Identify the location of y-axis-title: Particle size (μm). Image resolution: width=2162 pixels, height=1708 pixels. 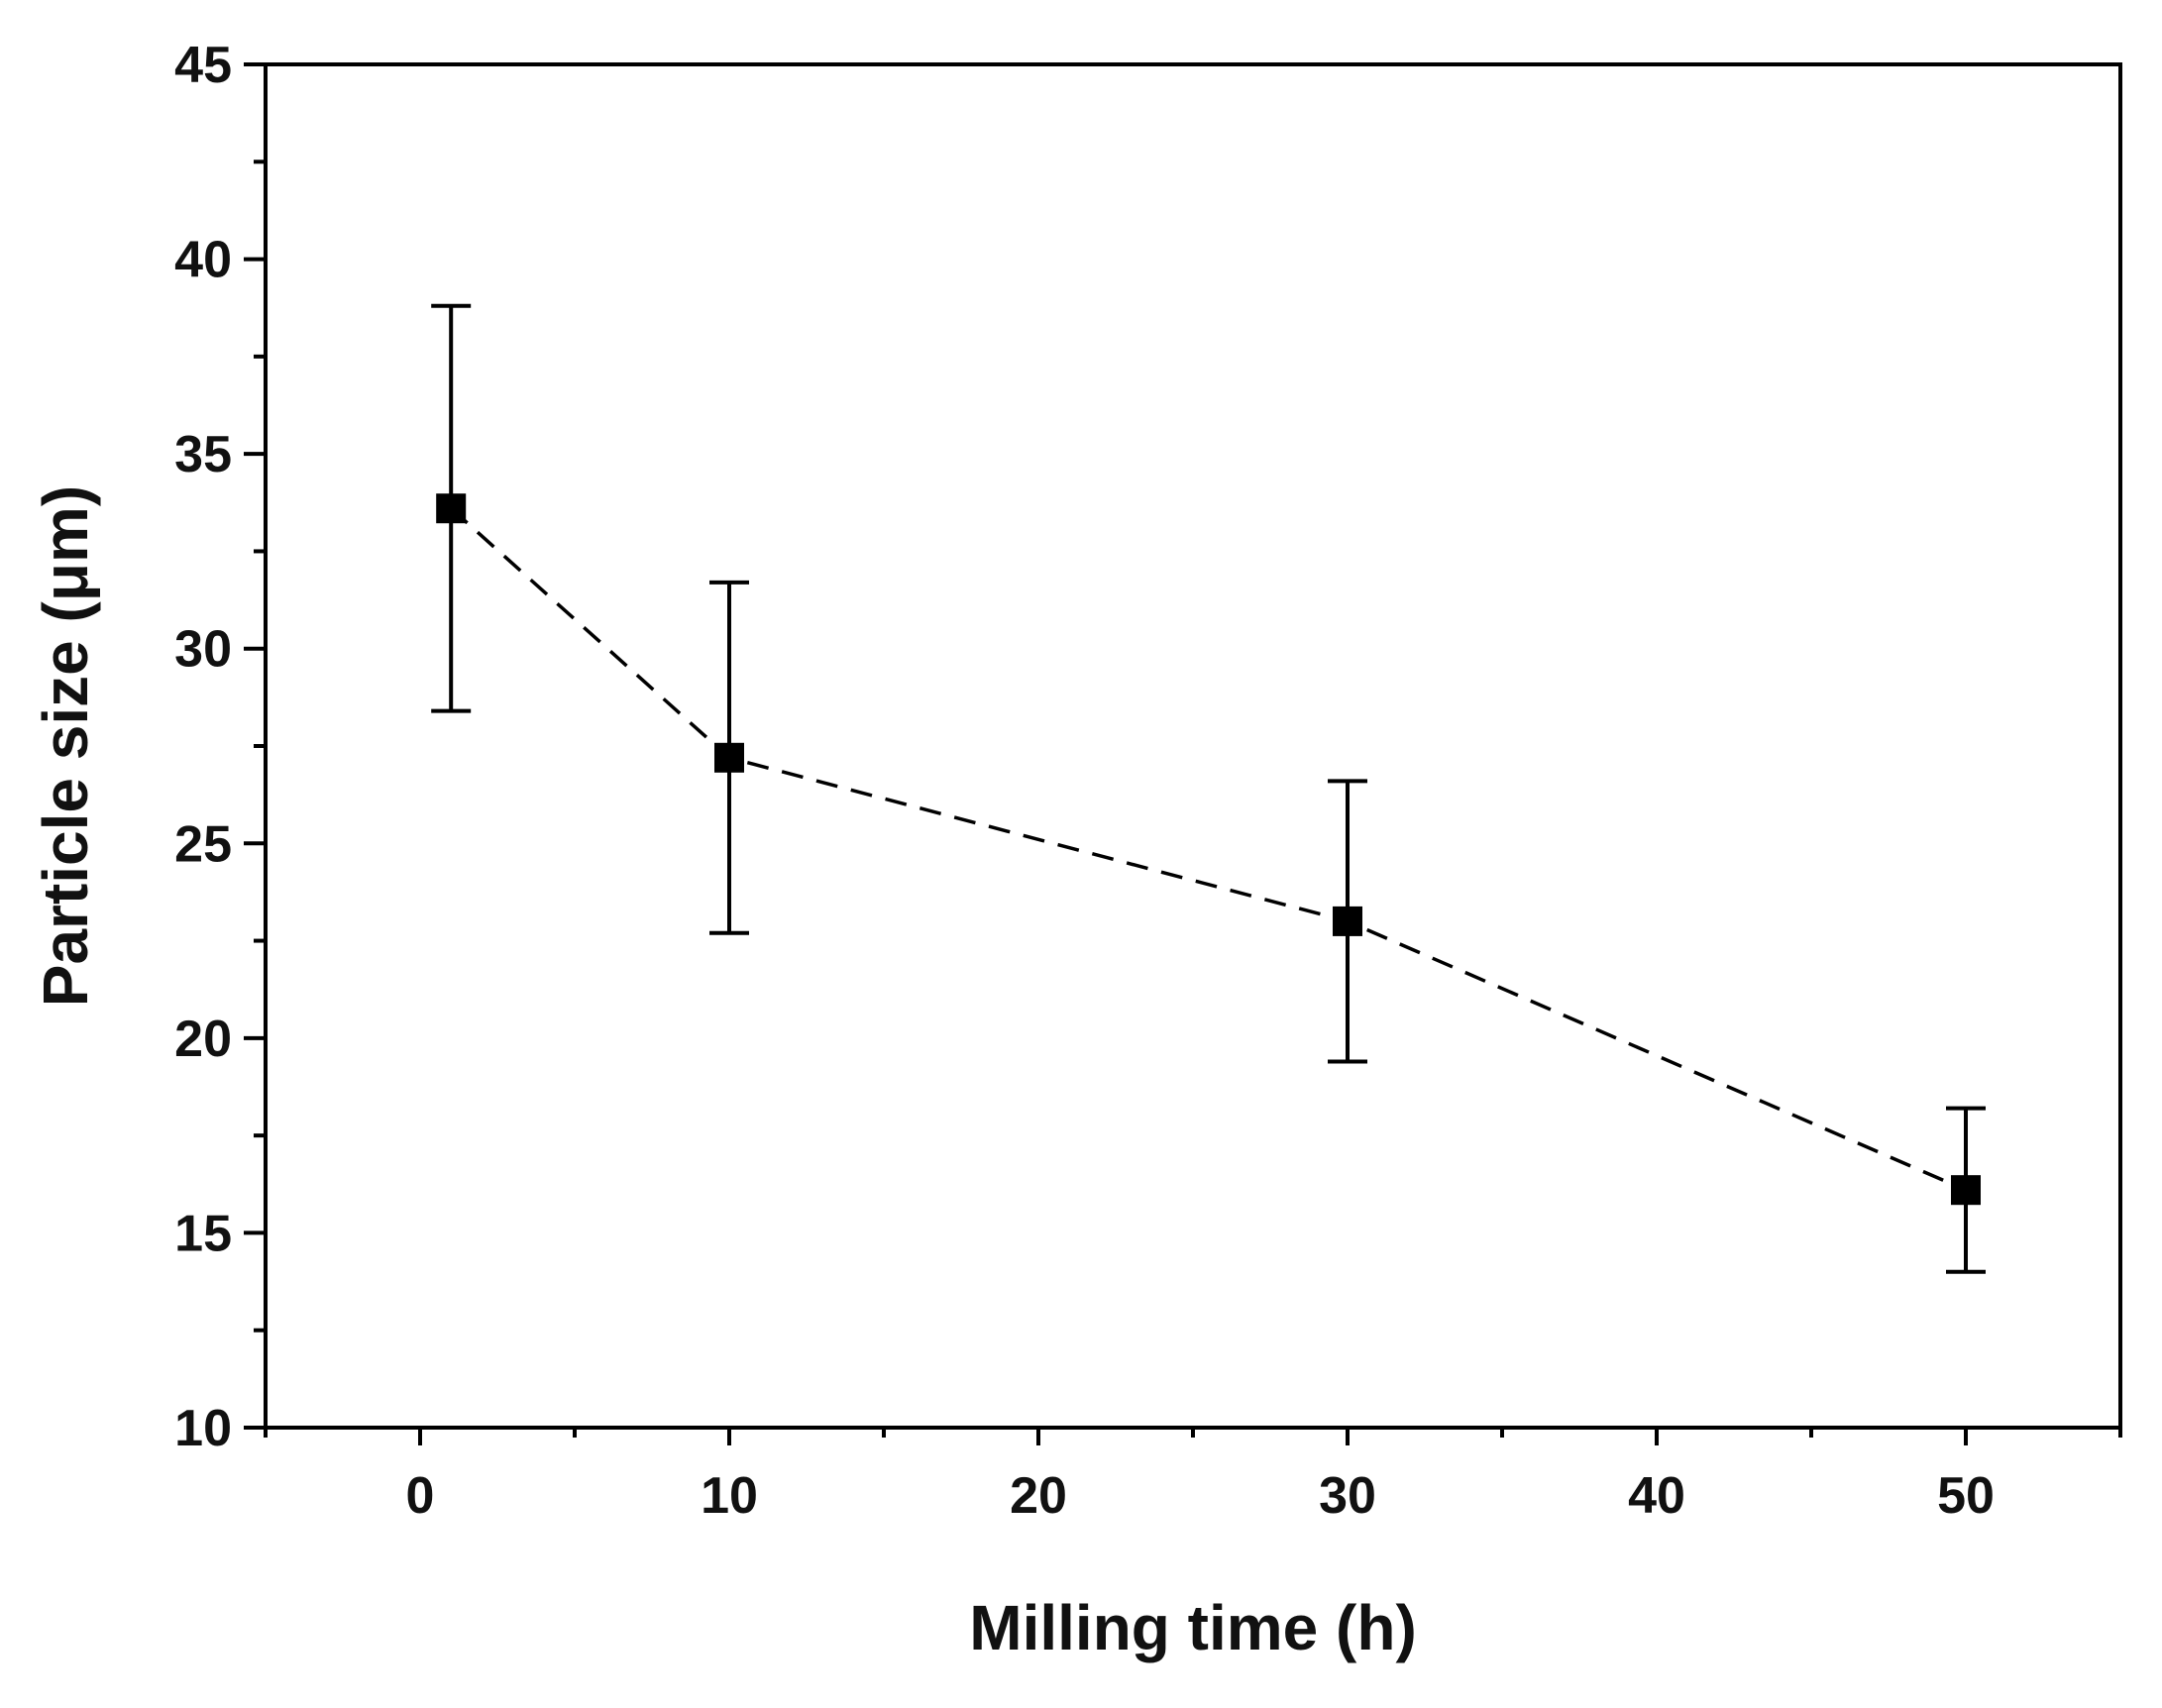
(65, 746).